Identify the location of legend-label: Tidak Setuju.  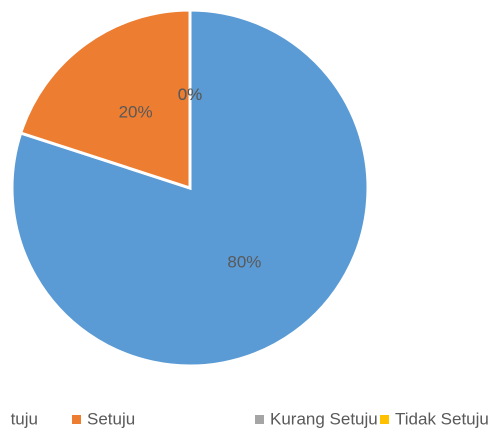
(442, 418).